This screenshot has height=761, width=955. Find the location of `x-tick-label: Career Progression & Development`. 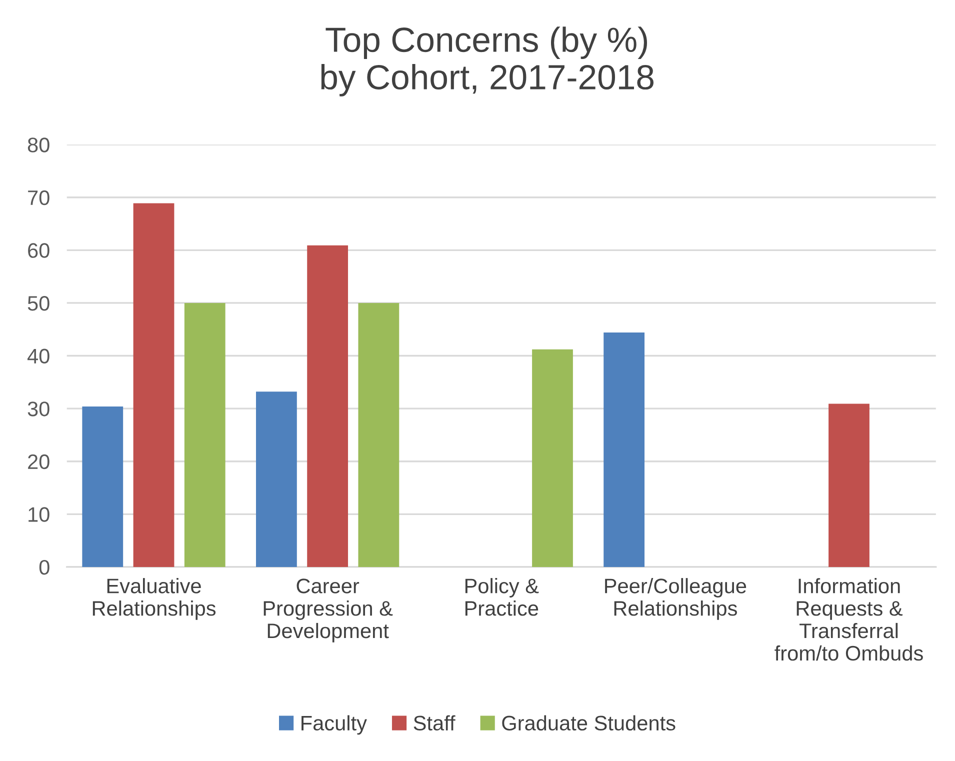

x-tick-label: Career Progression & Development is located at coordinates (328, 610).